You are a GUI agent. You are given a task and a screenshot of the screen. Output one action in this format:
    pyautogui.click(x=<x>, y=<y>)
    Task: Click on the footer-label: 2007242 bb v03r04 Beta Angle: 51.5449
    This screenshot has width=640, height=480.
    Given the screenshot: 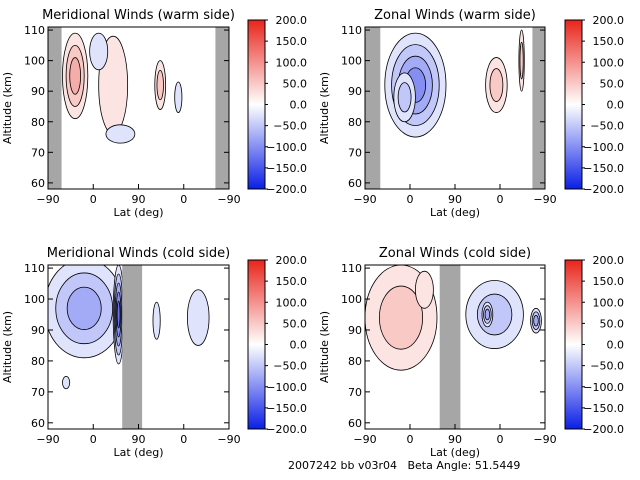 What is the action you would take?
    pyautogui.click(x=404, y=465)
    